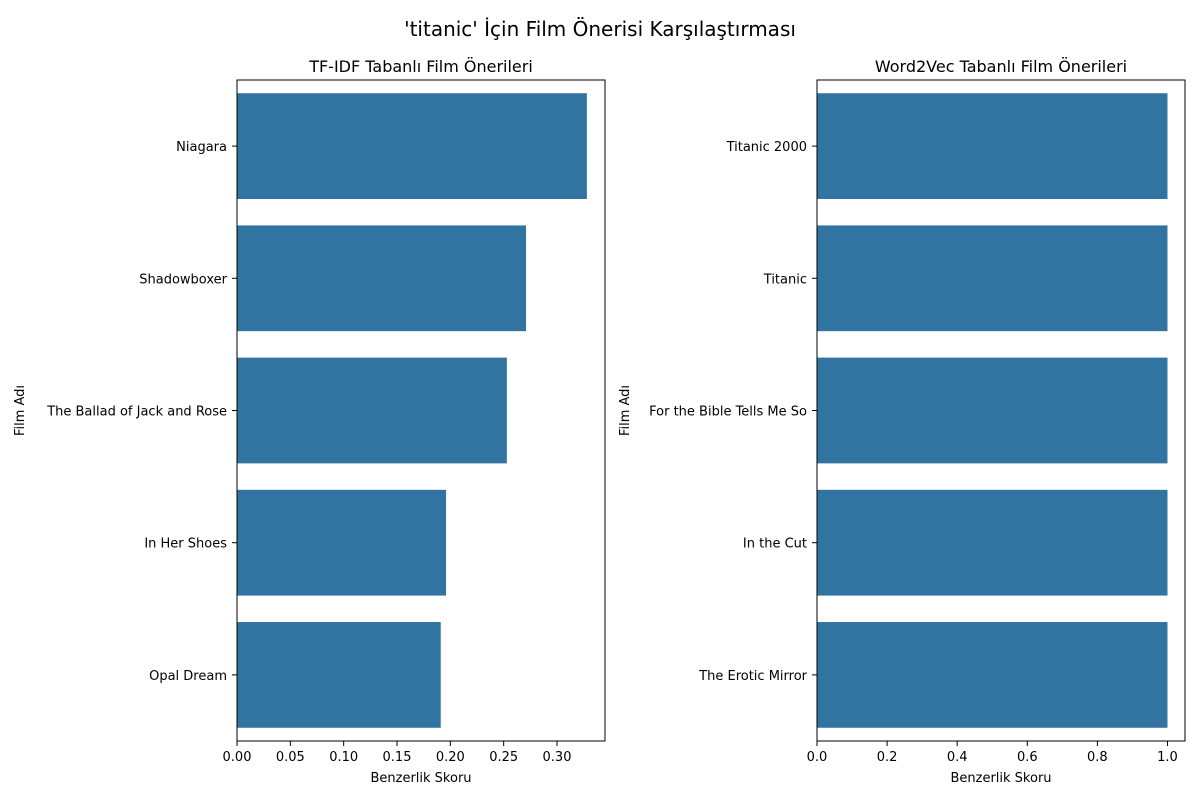 The image size is (1200, 804). Describe the element at coordinates (557, 757) in the screenshot. I see `tfidf-xtick-label: 0.30` at that location.